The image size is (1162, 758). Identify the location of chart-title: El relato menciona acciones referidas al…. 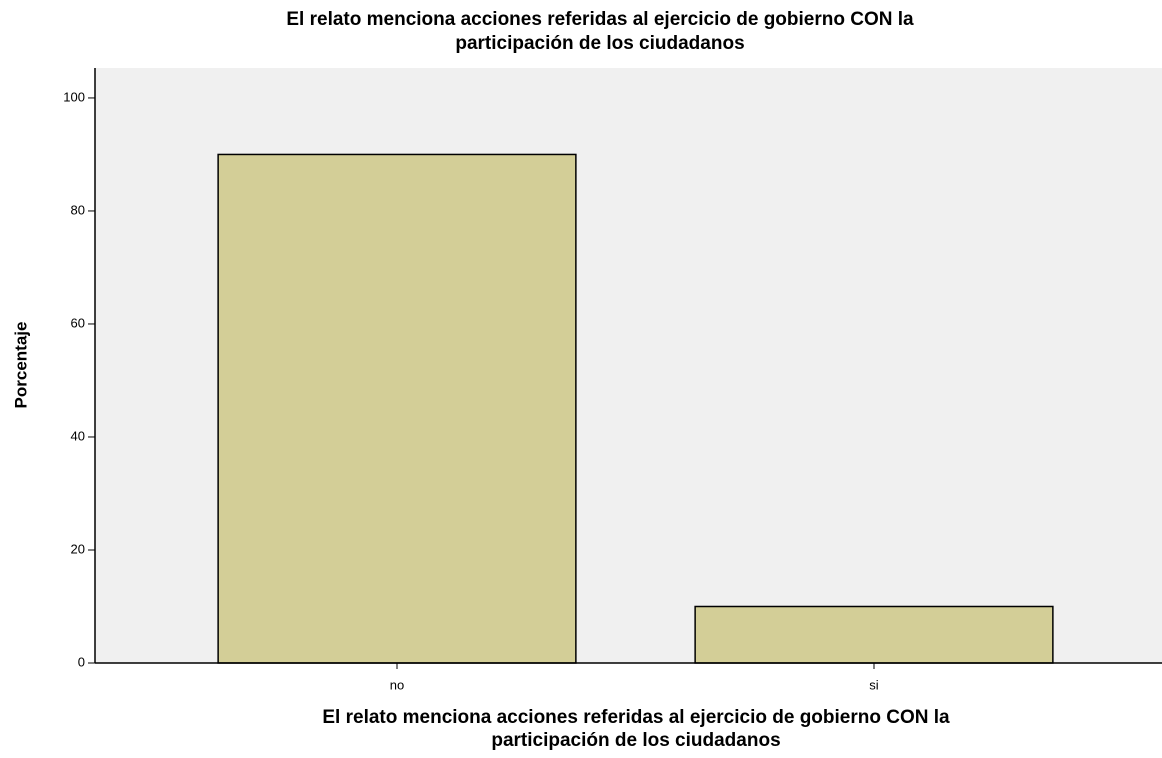
(600, 19).